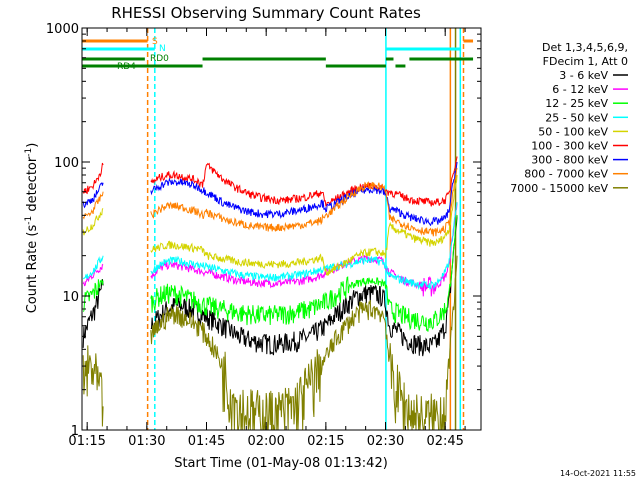  What do you see at coordinates (32, 186) in the screenshot?
I see `y-axis-label-mid: detector` at bounding box center [32, 186].